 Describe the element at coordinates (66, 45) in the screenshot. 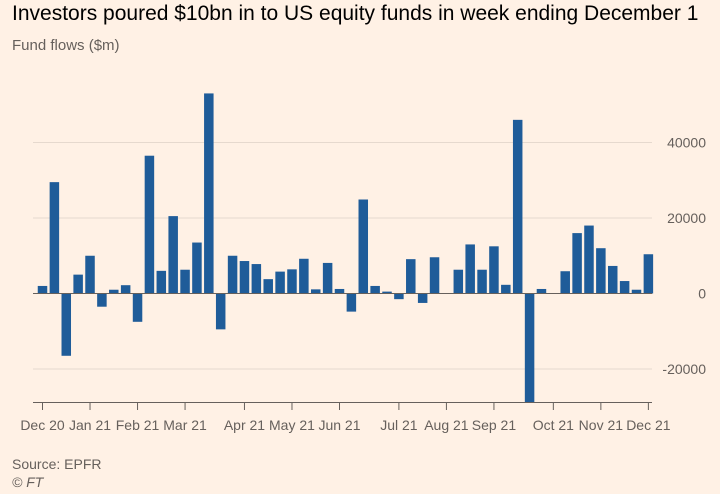

I see `chart-subtitle: Fund flows ($m)` at that location.